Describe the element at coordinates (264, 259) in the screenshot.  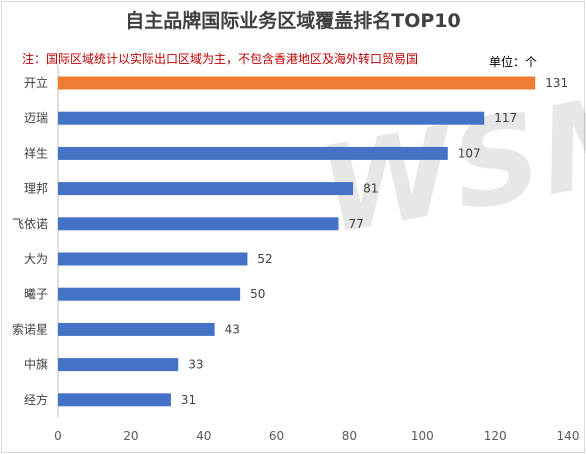
I see `value-label: 52` at that location.